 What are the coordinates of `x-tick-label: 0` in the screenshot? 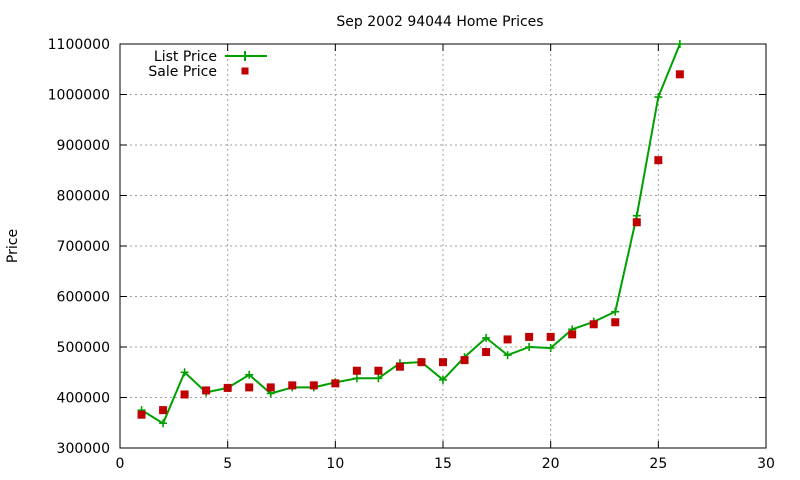 It's located at (120, 464).